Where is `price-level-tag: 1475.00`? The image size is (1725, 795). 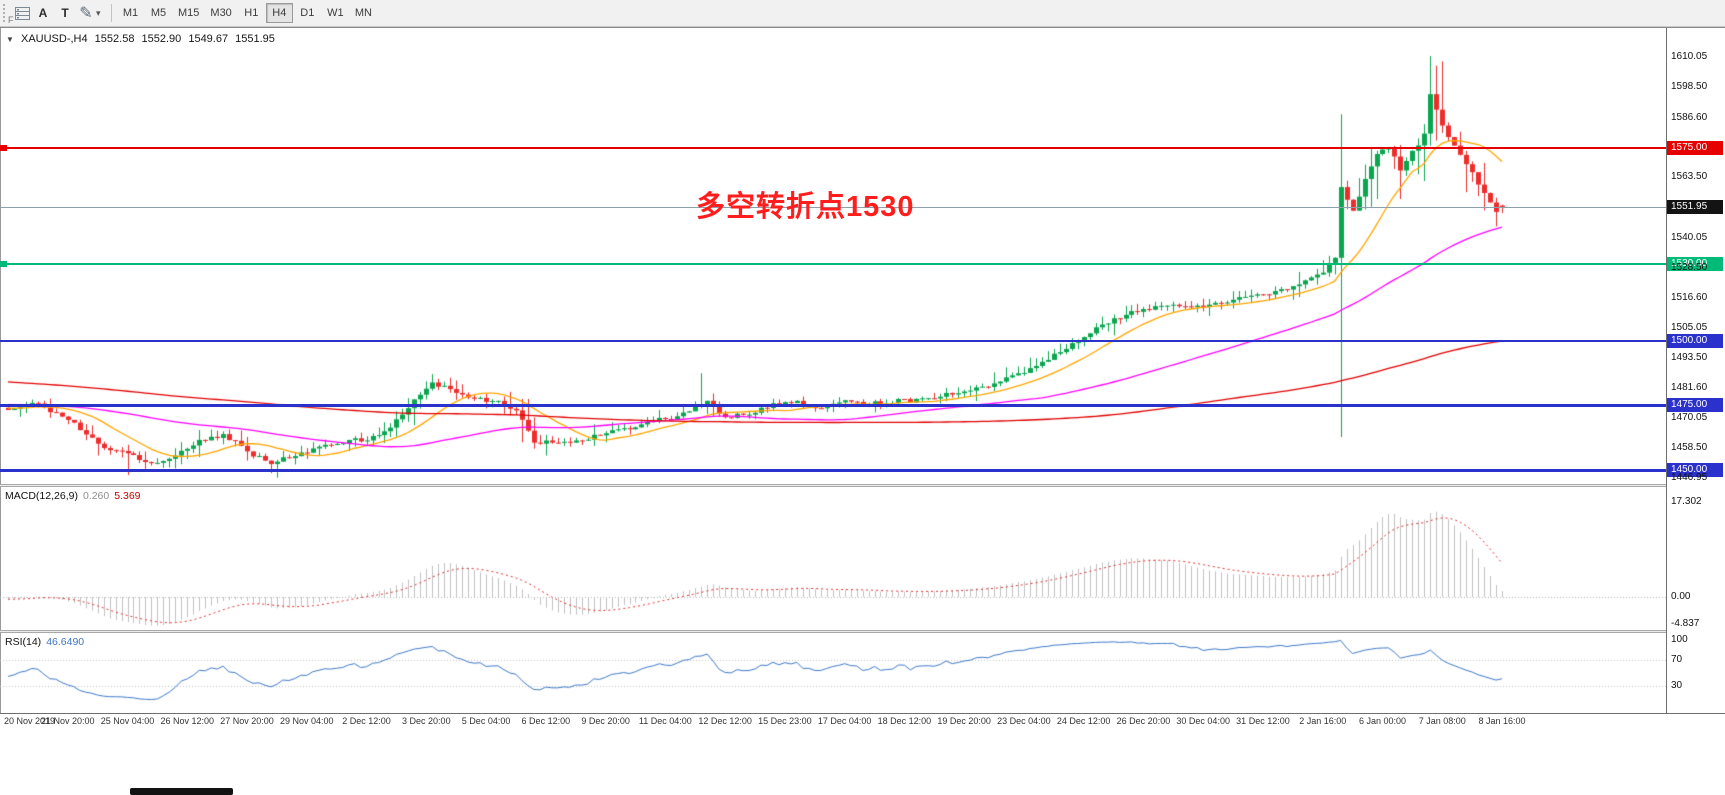 price-level-tag: 1475.00 is located at coordinates (1695, 405).